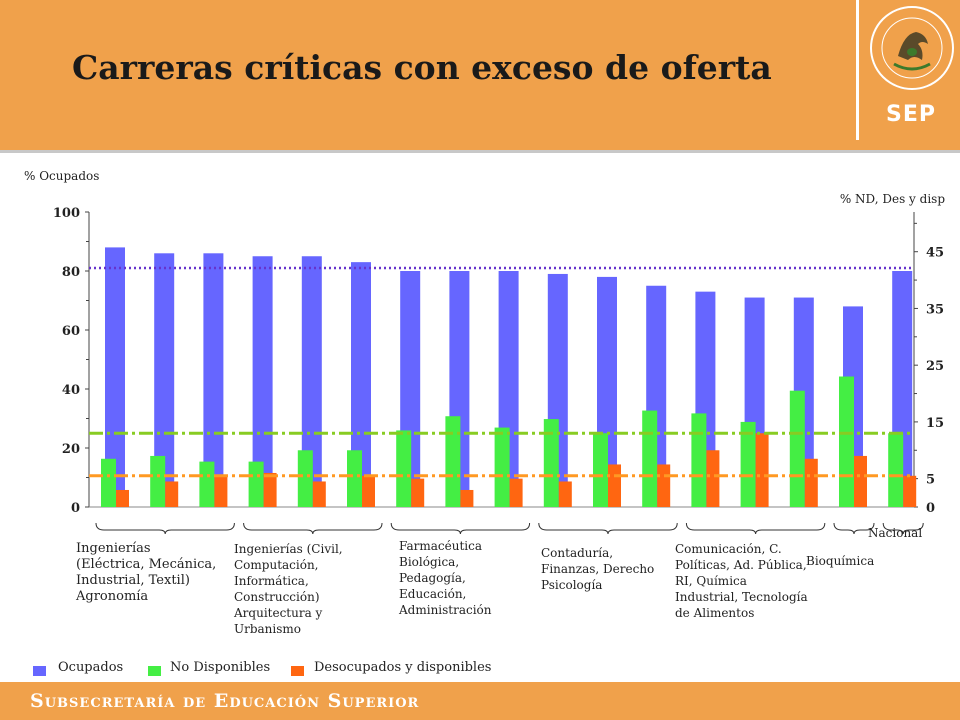 The image size is (960, 720). What do you see at coordinates (71, 331) in the screenshot?
I see `left-tick-label: 60` at bounding box center [71, 331].